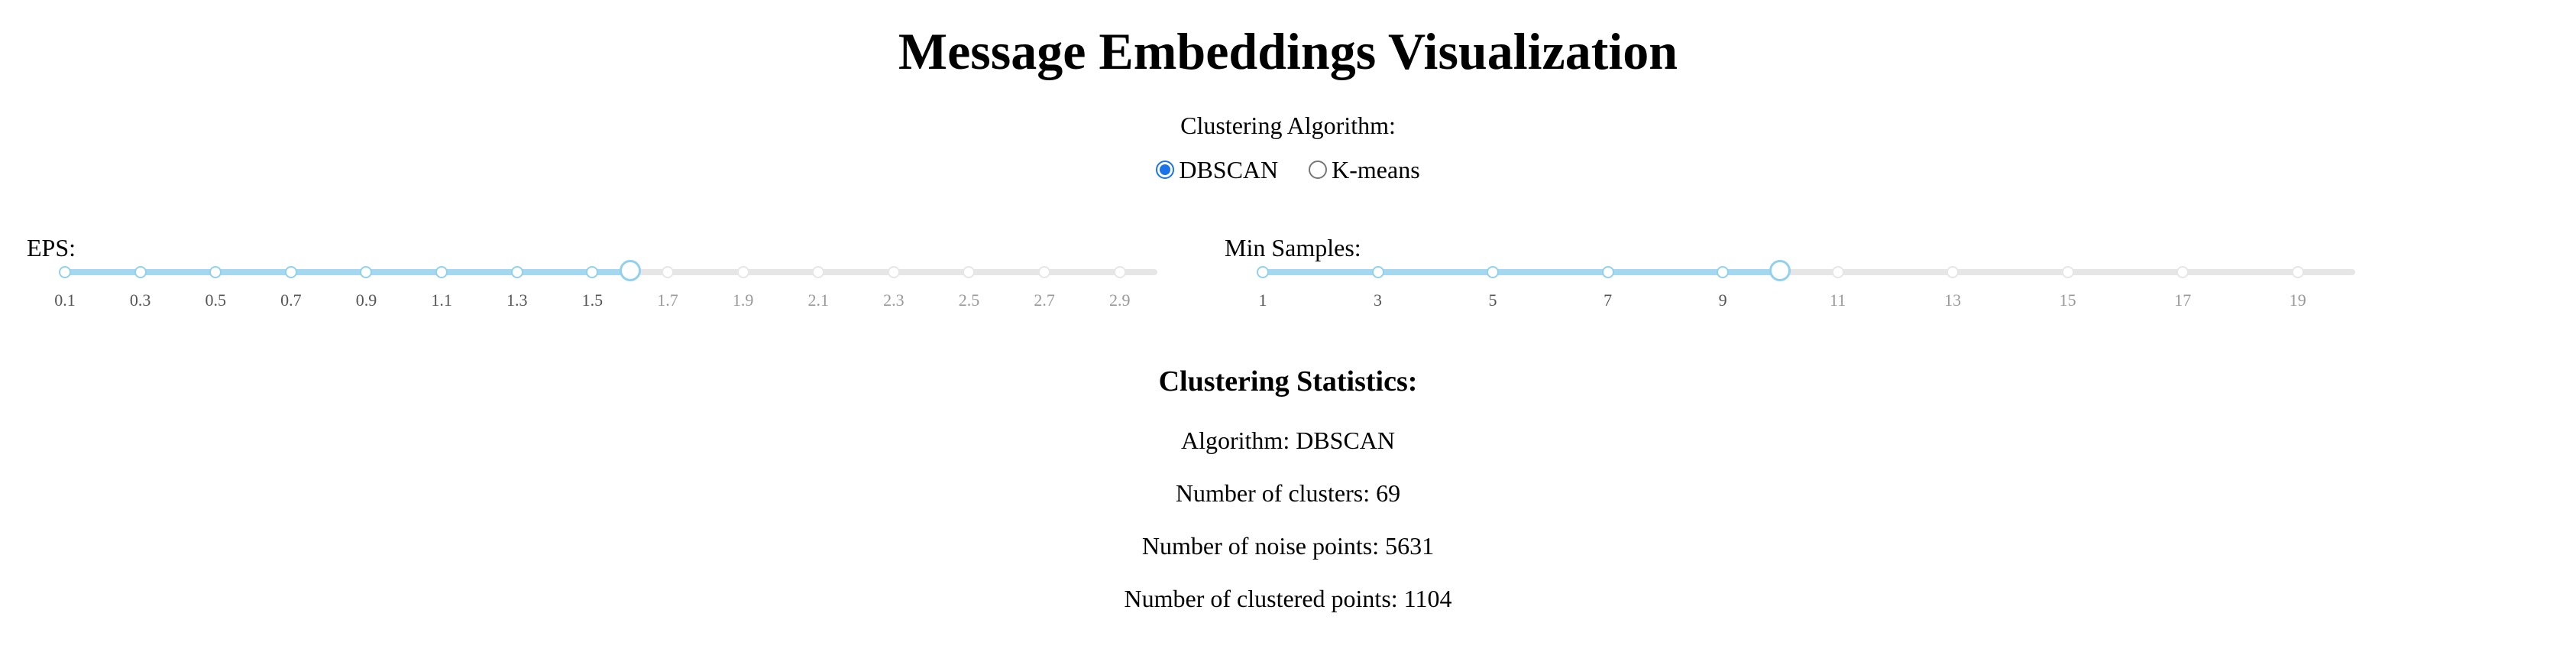  What do you see at coordinates (1809, 272) in the screenshot?
I see `min-samples-slider-rail` at bounding box center [1809, 272].